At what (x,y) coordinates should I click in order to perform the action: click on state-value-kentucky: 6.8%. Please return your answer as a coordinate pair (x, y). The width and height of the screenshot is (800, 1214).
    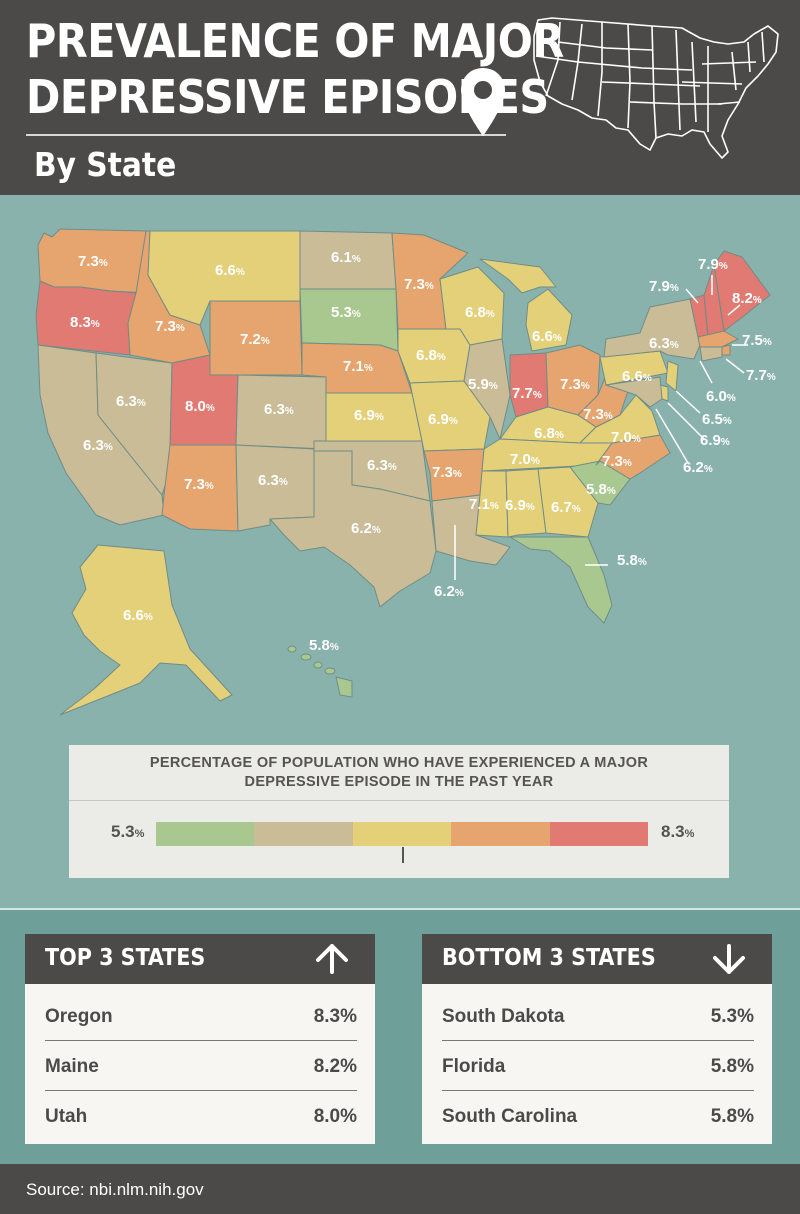
    Looking at the image, I should click on (549, 433).